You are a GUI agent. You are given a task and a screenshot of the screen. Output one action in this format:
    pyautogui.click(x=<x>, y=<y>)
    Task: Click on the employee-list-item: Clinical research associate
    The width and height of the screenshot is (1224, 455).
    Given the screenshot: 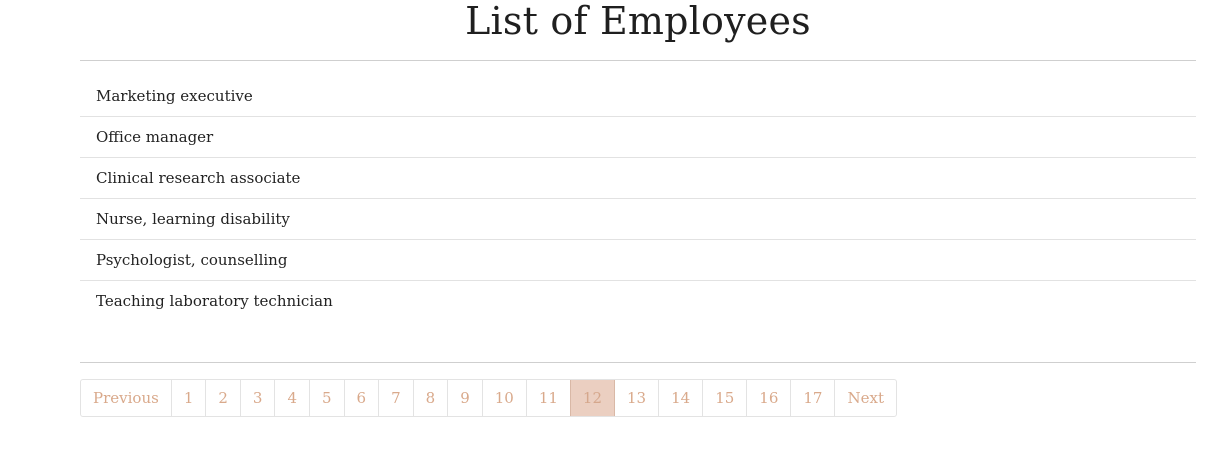 What is the action you would take?
    pyautogui.click(x=638, y=177)
    